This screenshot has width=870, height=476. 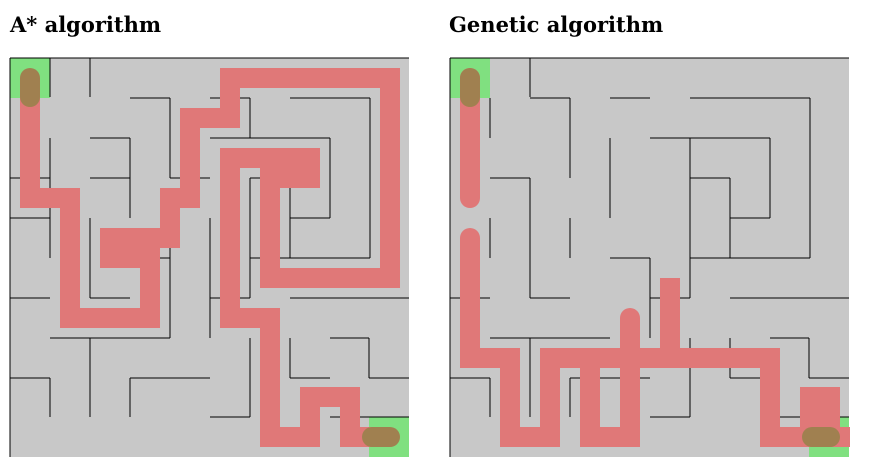 What do you see at coordinates (556, 24) in the screenshot?
I see `genetic-title: Genetic algorithm` at bounding box center [556, 24].